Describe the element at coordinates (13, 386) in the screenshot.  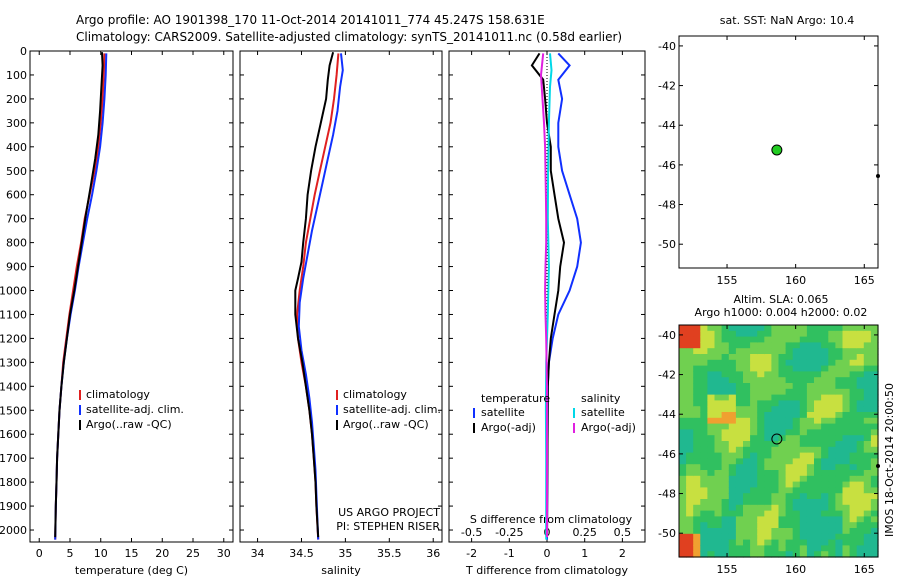
I see `y-tick-label: 1400` at that location.